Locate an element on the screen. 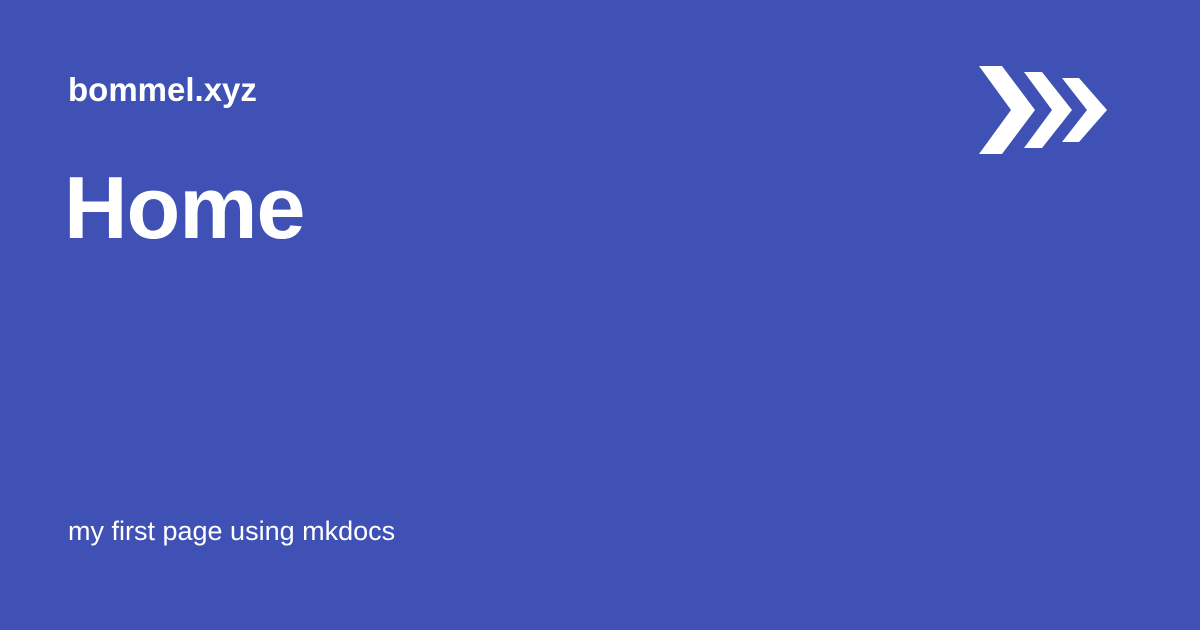  chevron-2-icon is located at coordinates (1048, 110).